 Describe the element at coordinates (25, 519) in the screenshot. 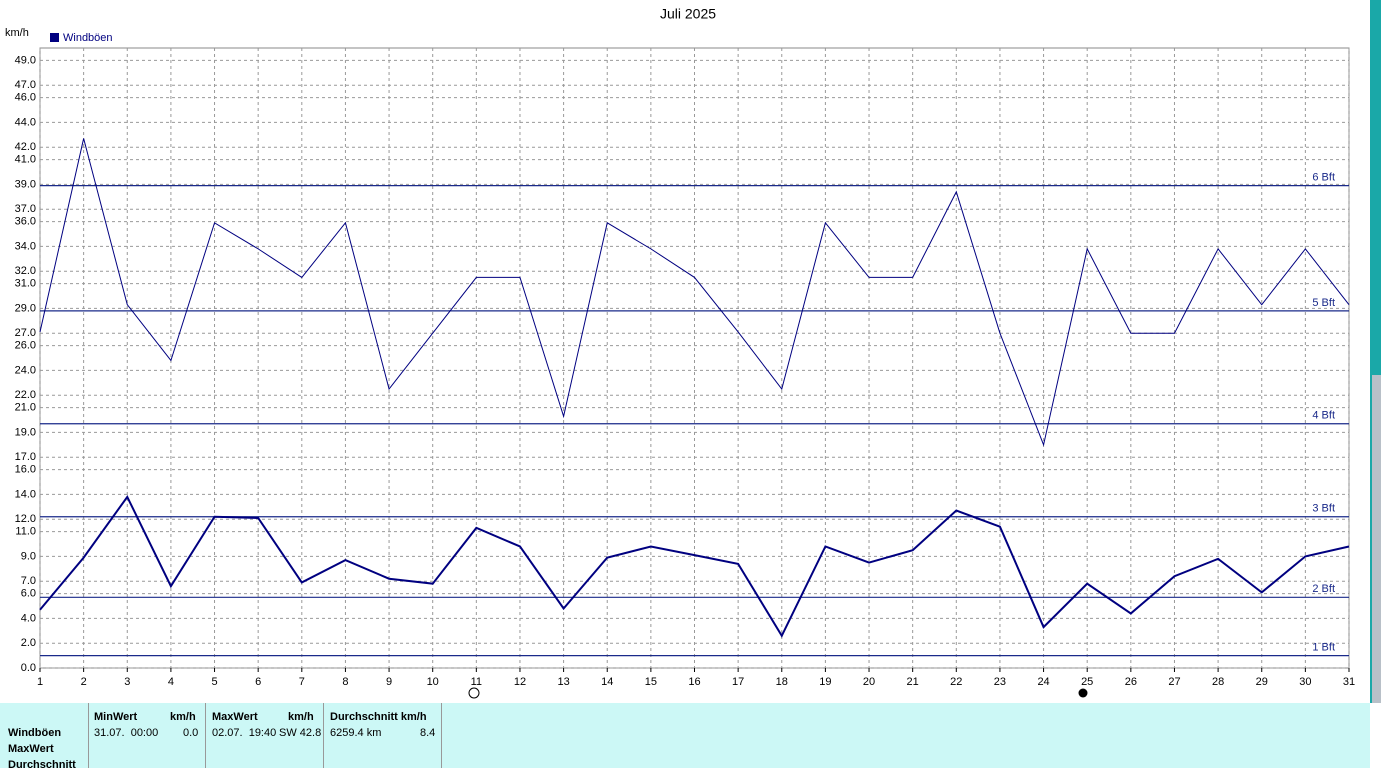

I see `y-tick-label: 12.0` at that location.